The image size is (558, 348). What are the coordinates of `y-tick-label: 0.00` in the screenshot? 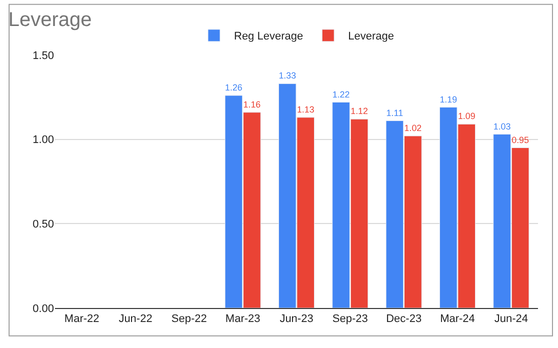 It's located at (43, 308).